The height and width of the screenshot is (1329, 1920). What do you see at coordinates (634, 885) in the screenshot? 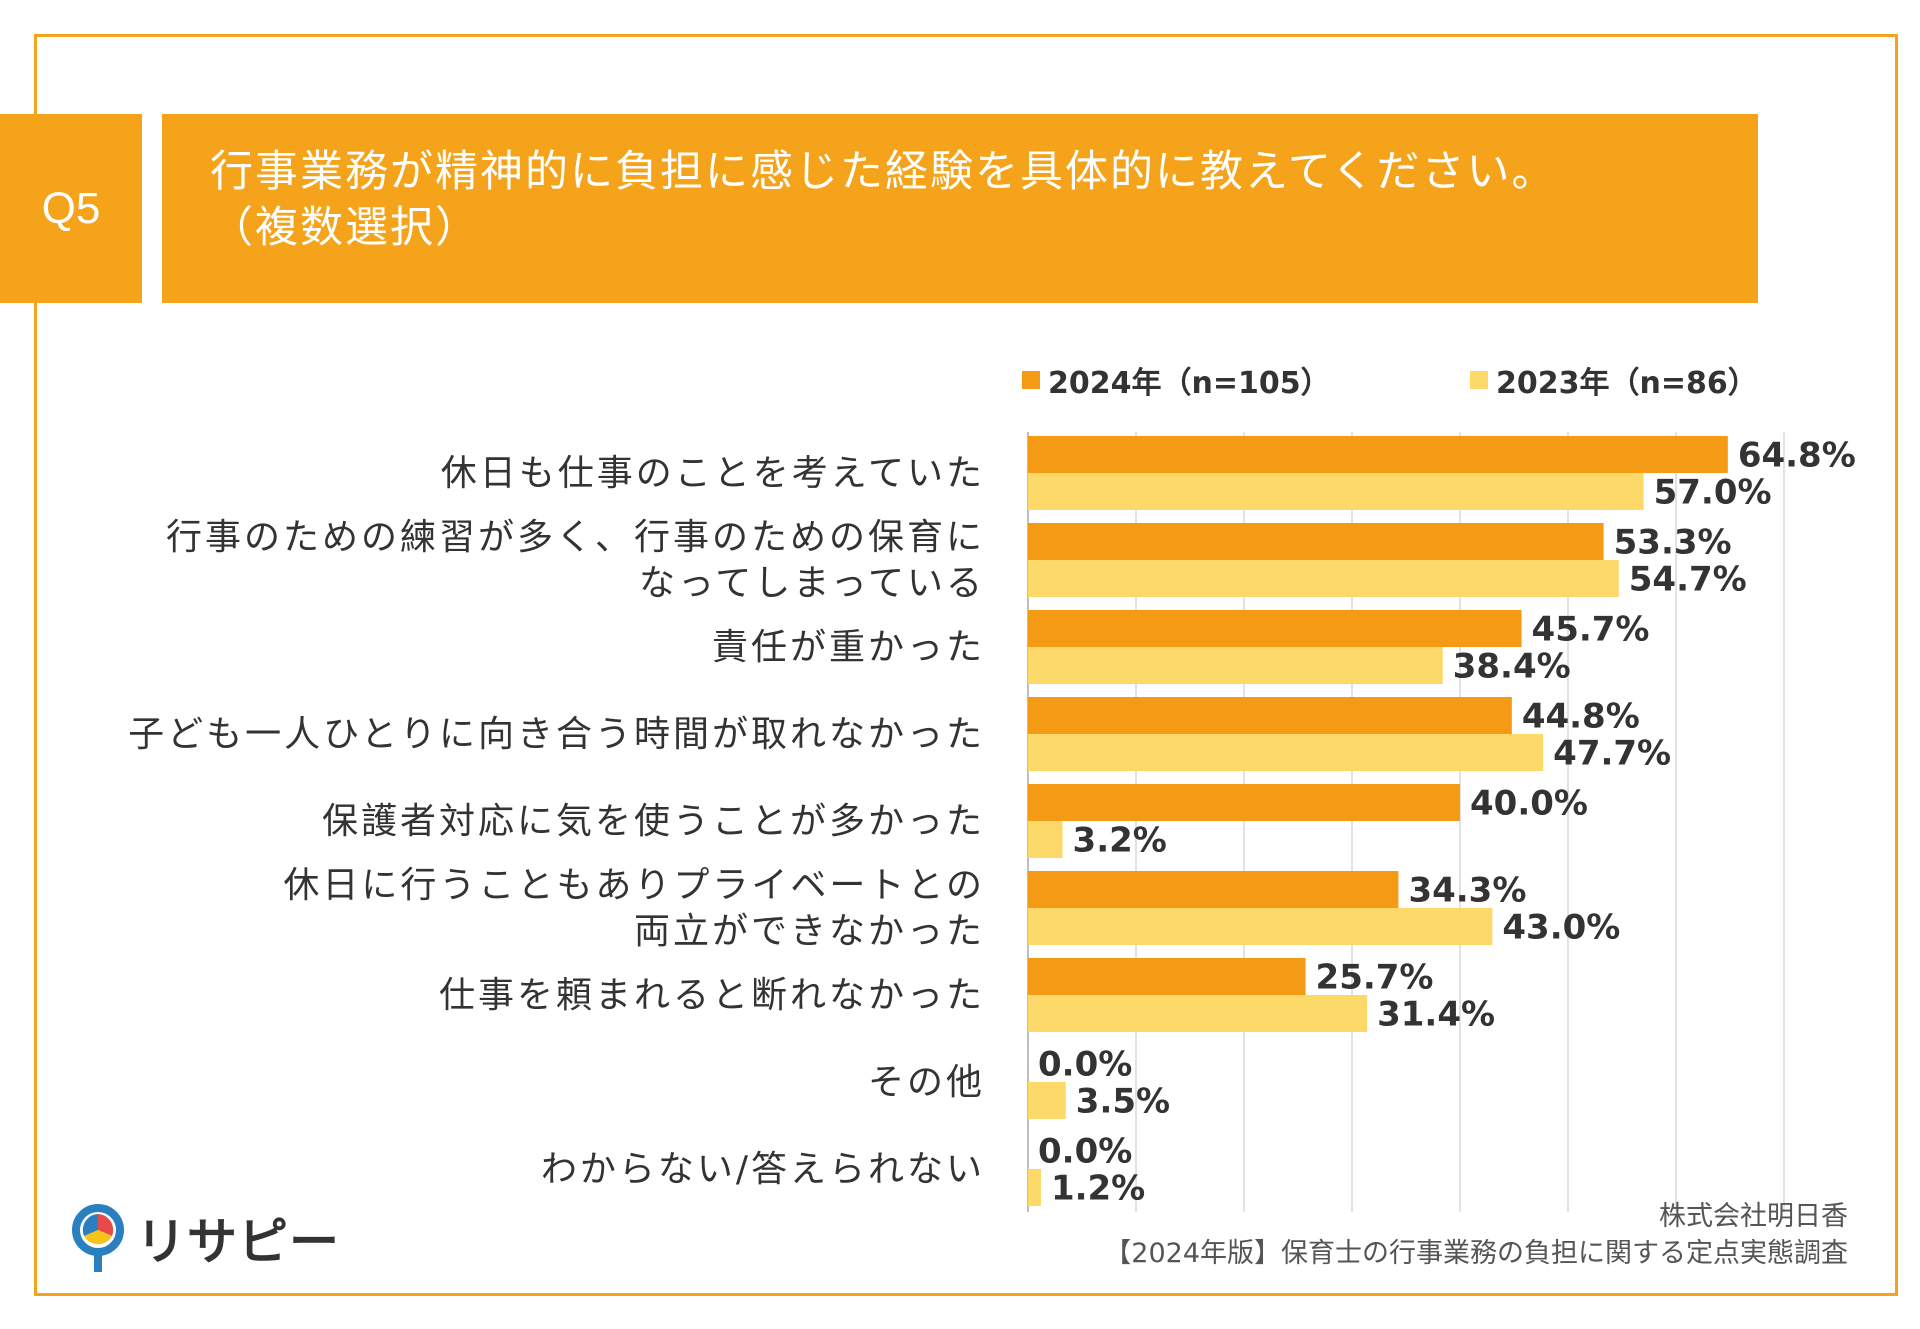
I see `category-label-line: 休日に行うこともありプライベートとの` at bounding box center [634, 885].